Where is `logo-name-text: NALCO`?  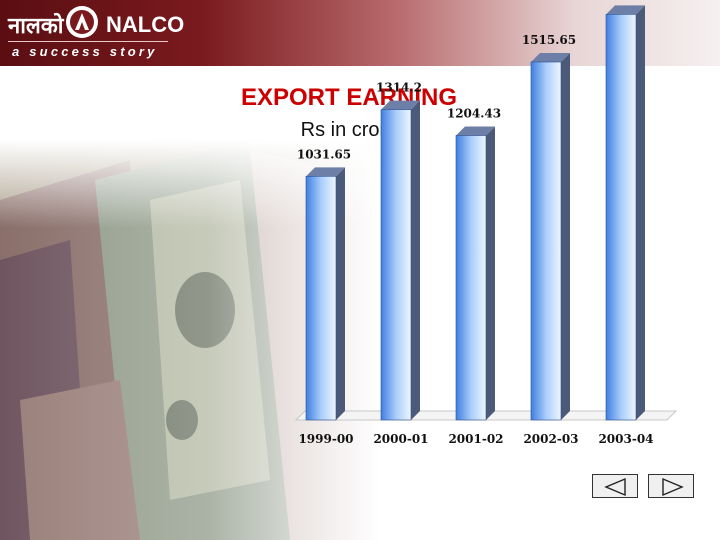 logo-name-text: NALCO is located at coordinates (145, 24).